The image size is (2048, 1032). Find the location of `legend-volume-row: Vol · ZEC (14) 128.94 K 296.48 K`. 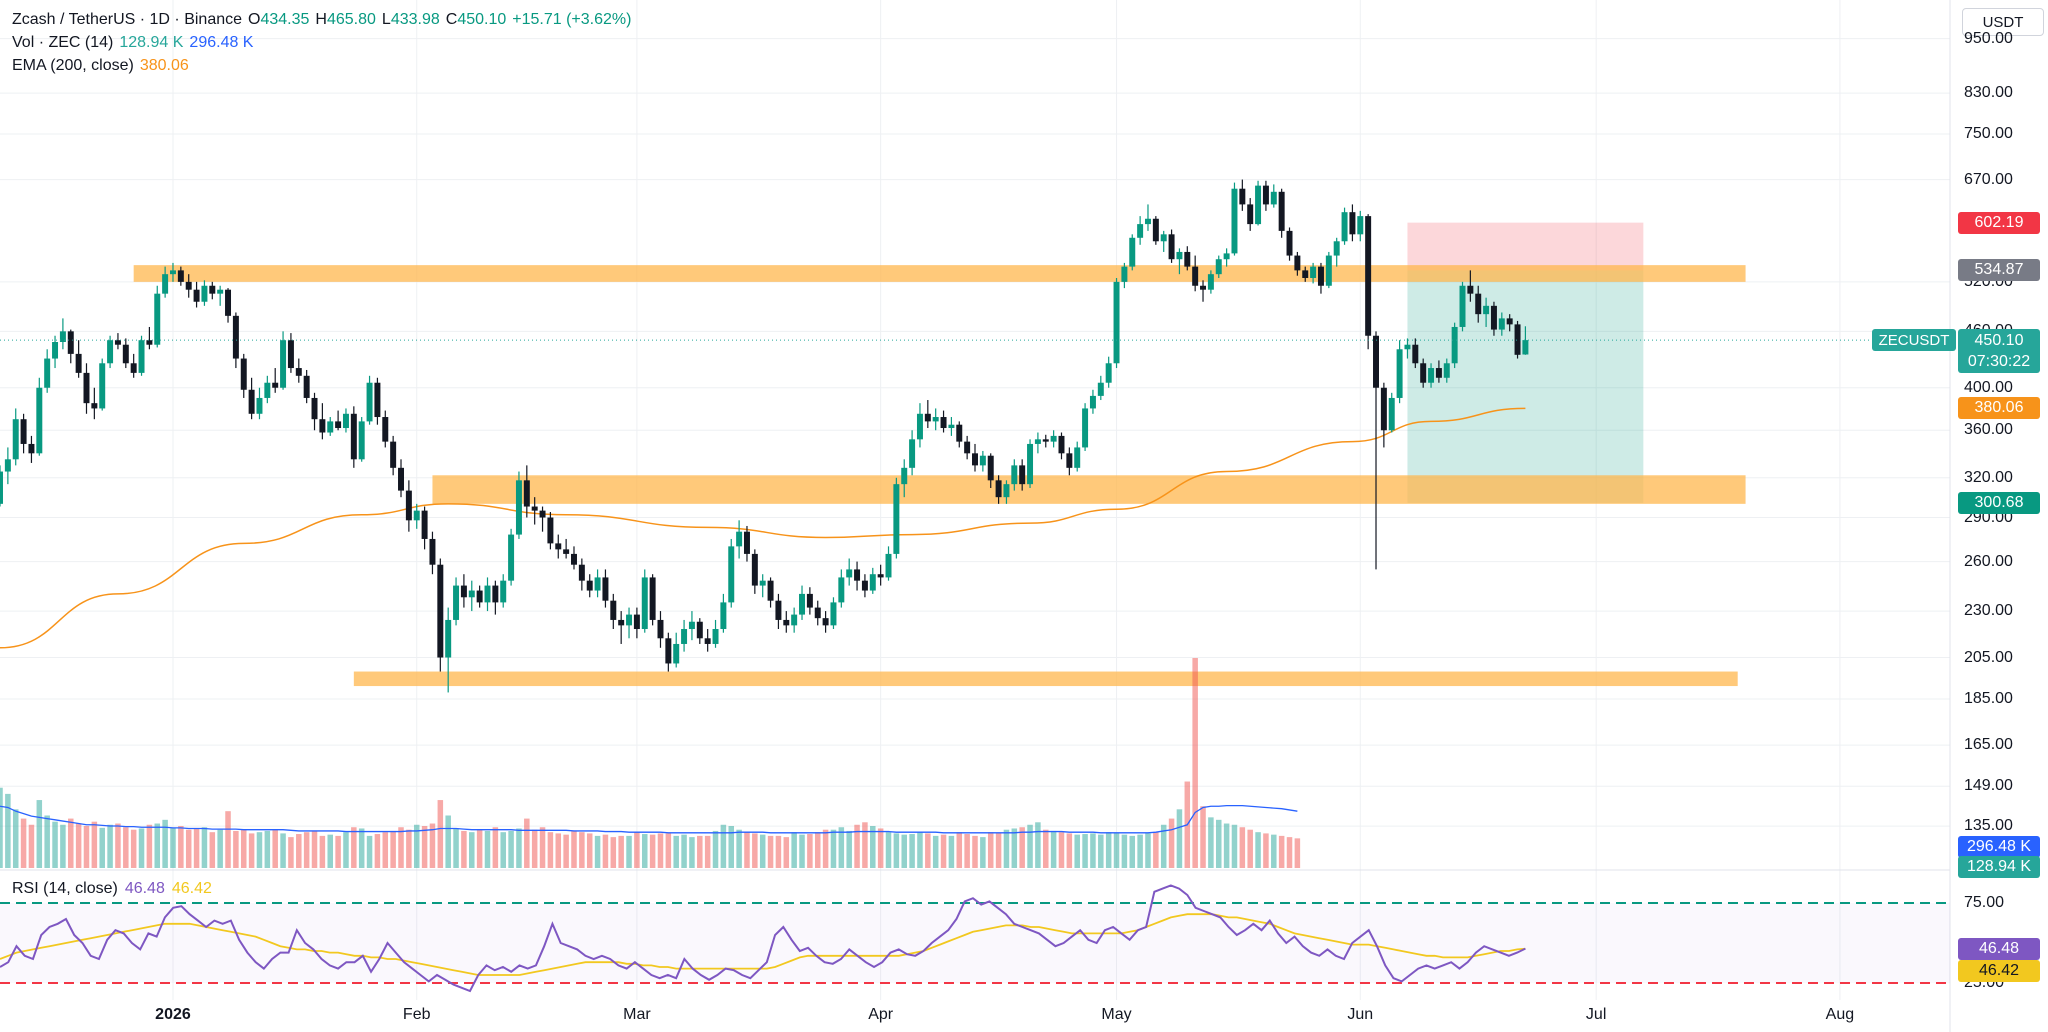

legend-volume-row: Vol · ZEC (14) 128.94 K 296.48 K is located at coordinates (321, 42).